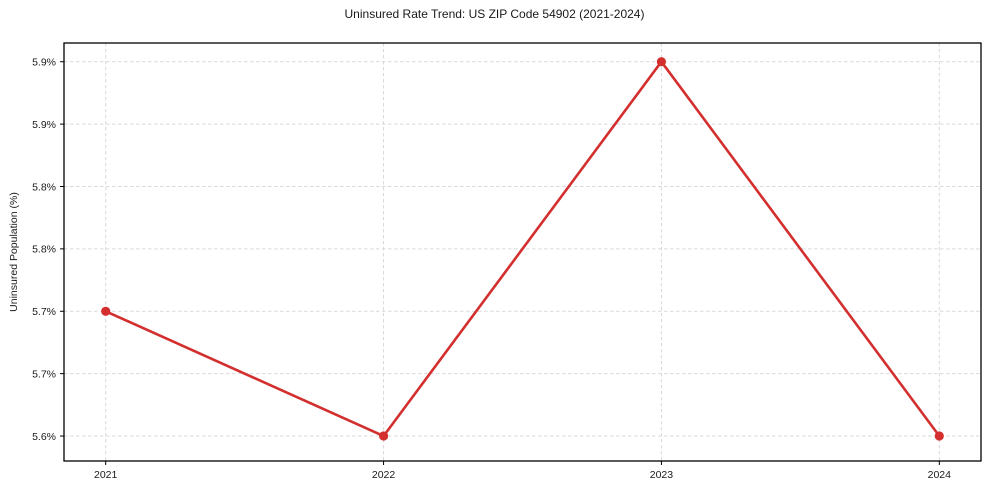 The width and height of the screenshot is (989, 490). I want to click on data-point-2022, so click(384, 436).